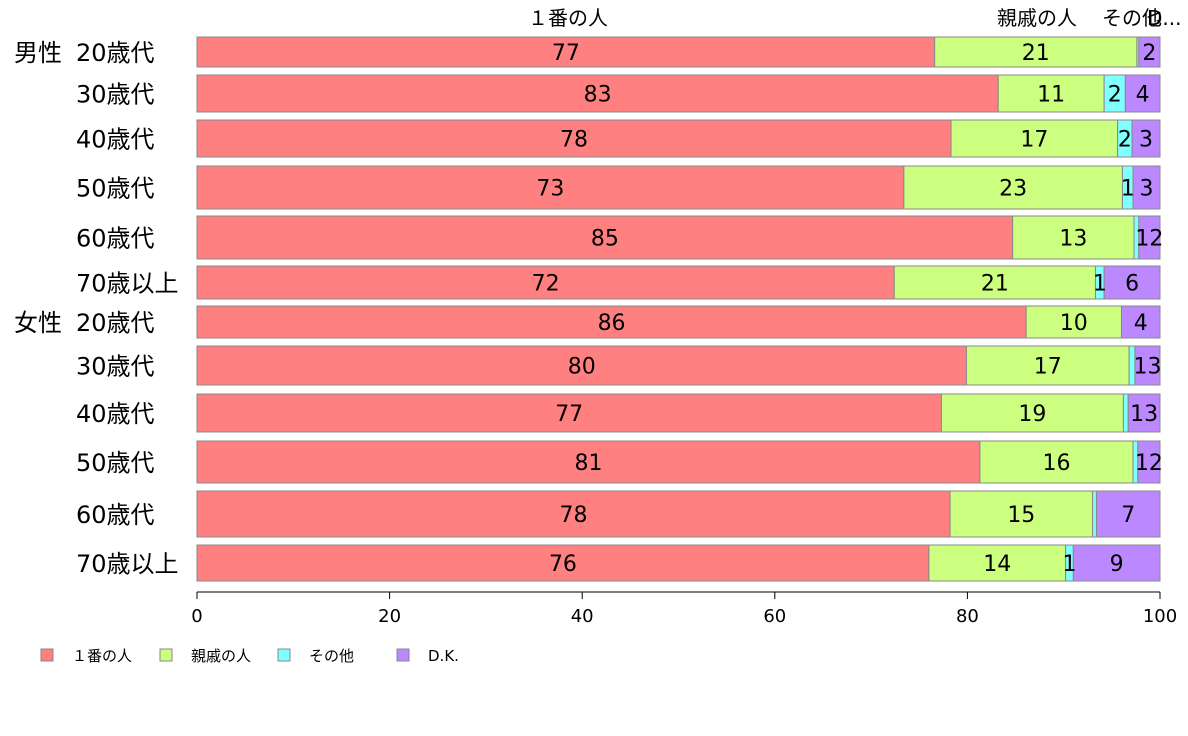 The width and height of the screenshot is (1188, 736). I want to click on group-label: 女性, so click(38, 323).